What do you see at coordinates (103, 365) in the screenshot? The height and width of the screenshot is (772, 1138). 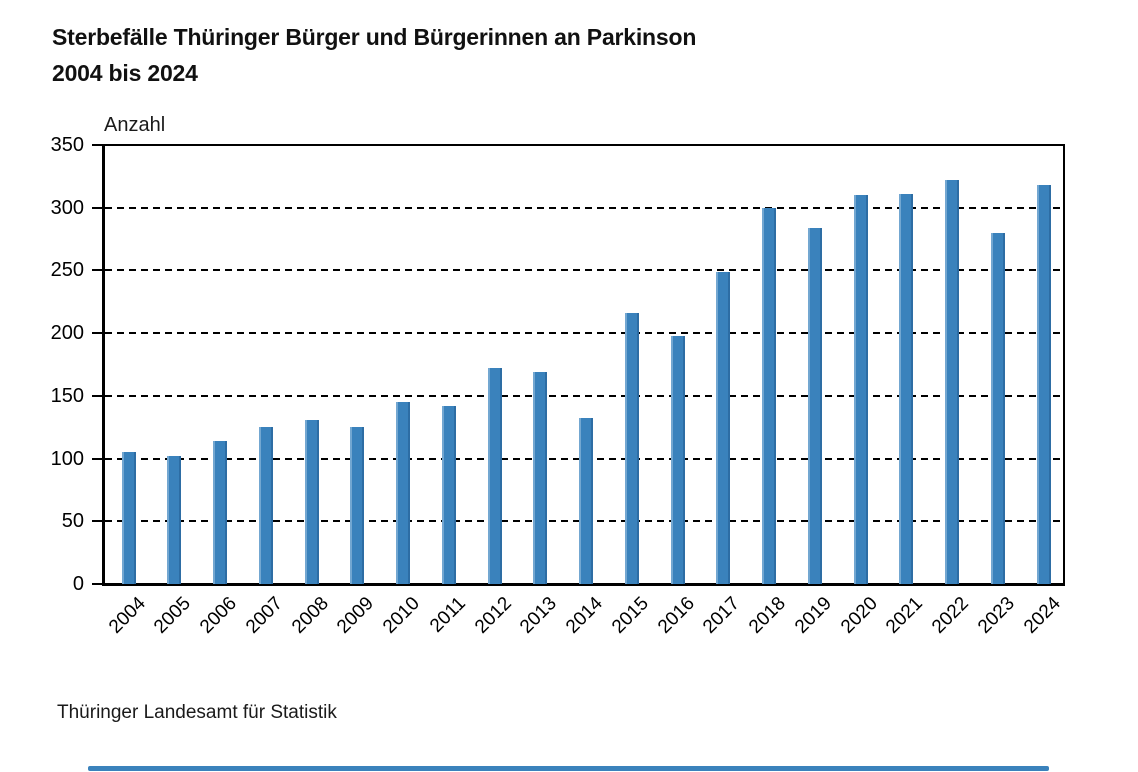 I see `y-axis-line` at bounding box center [103, 365].